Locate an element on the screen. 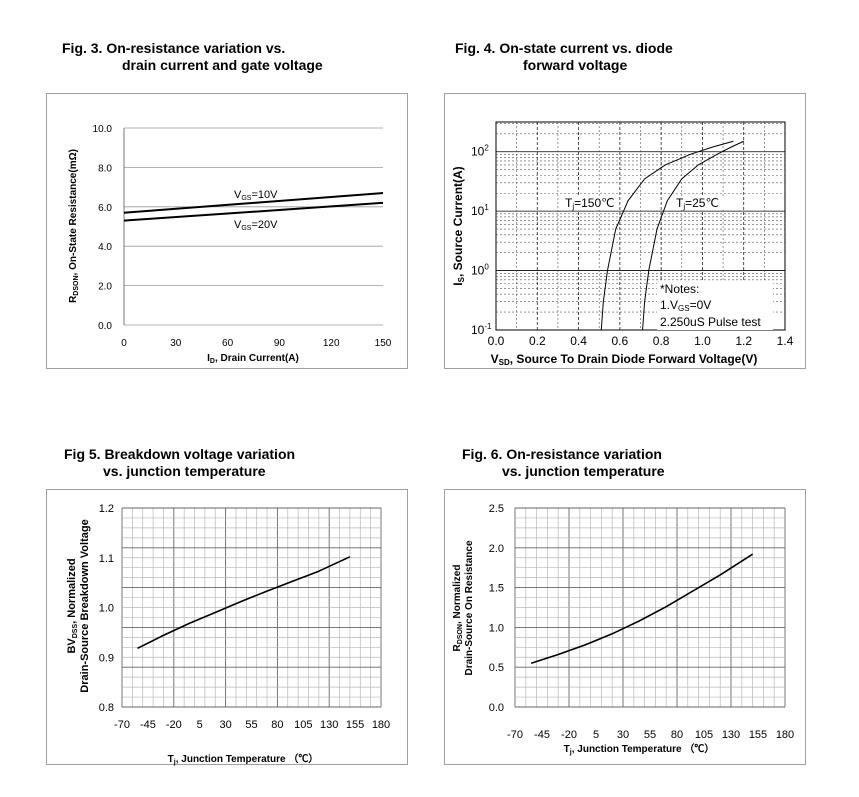  fig4-x-tick-labels: 0.0 0.2 0.4 0.6 0.8 1.0 1.2 1.4 is located at coordinates (641, 341).